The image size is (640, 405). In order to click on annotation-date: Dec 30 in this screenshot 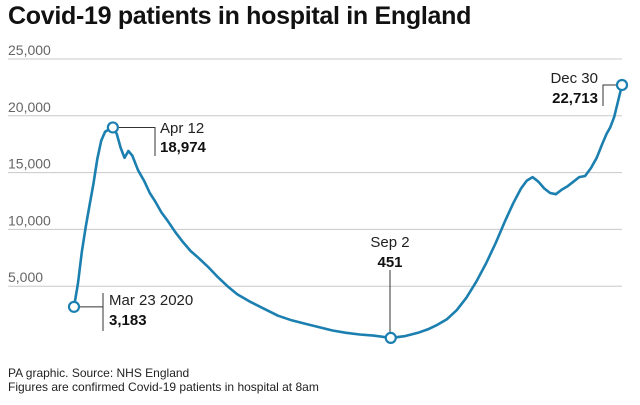, I will do `click(574, 78)`.